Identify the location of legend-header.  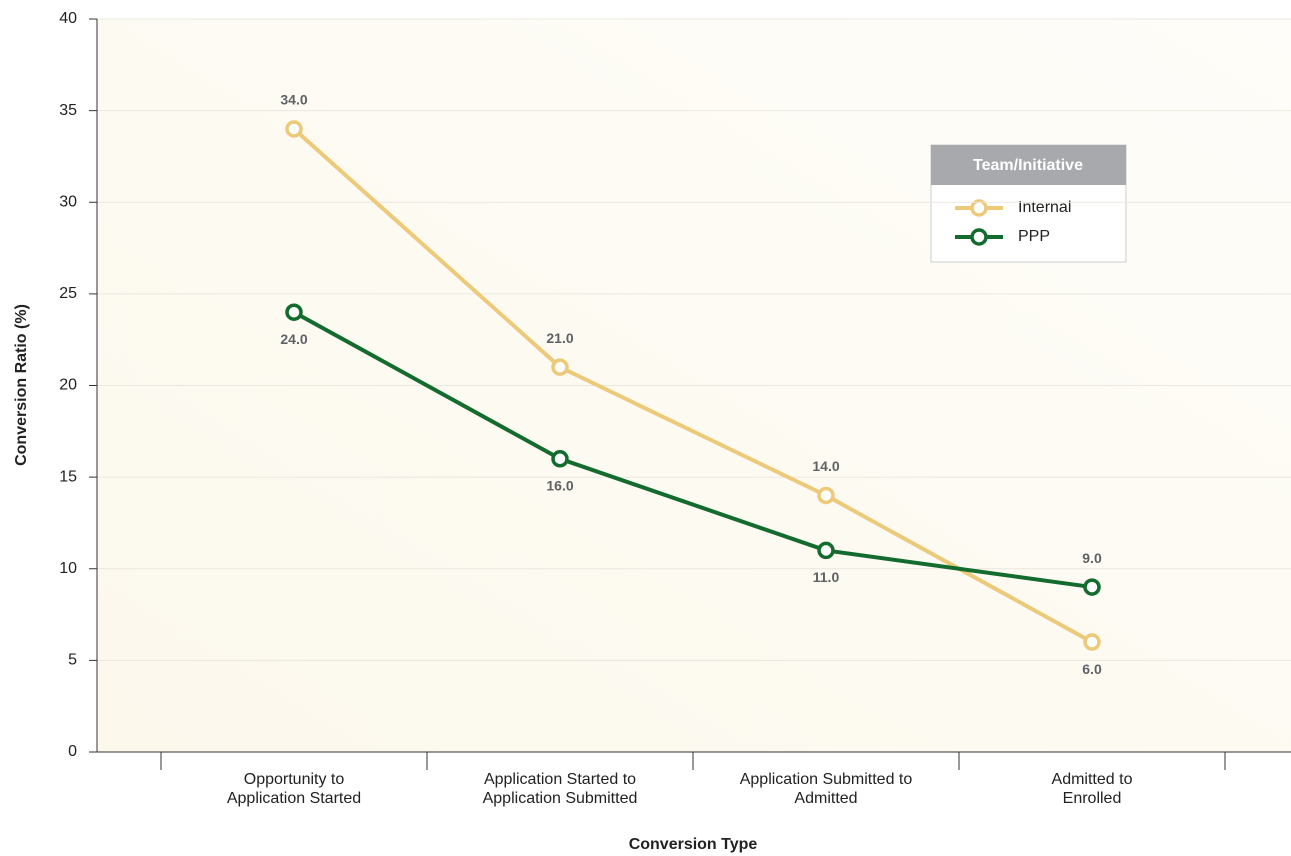
(1028, 165).